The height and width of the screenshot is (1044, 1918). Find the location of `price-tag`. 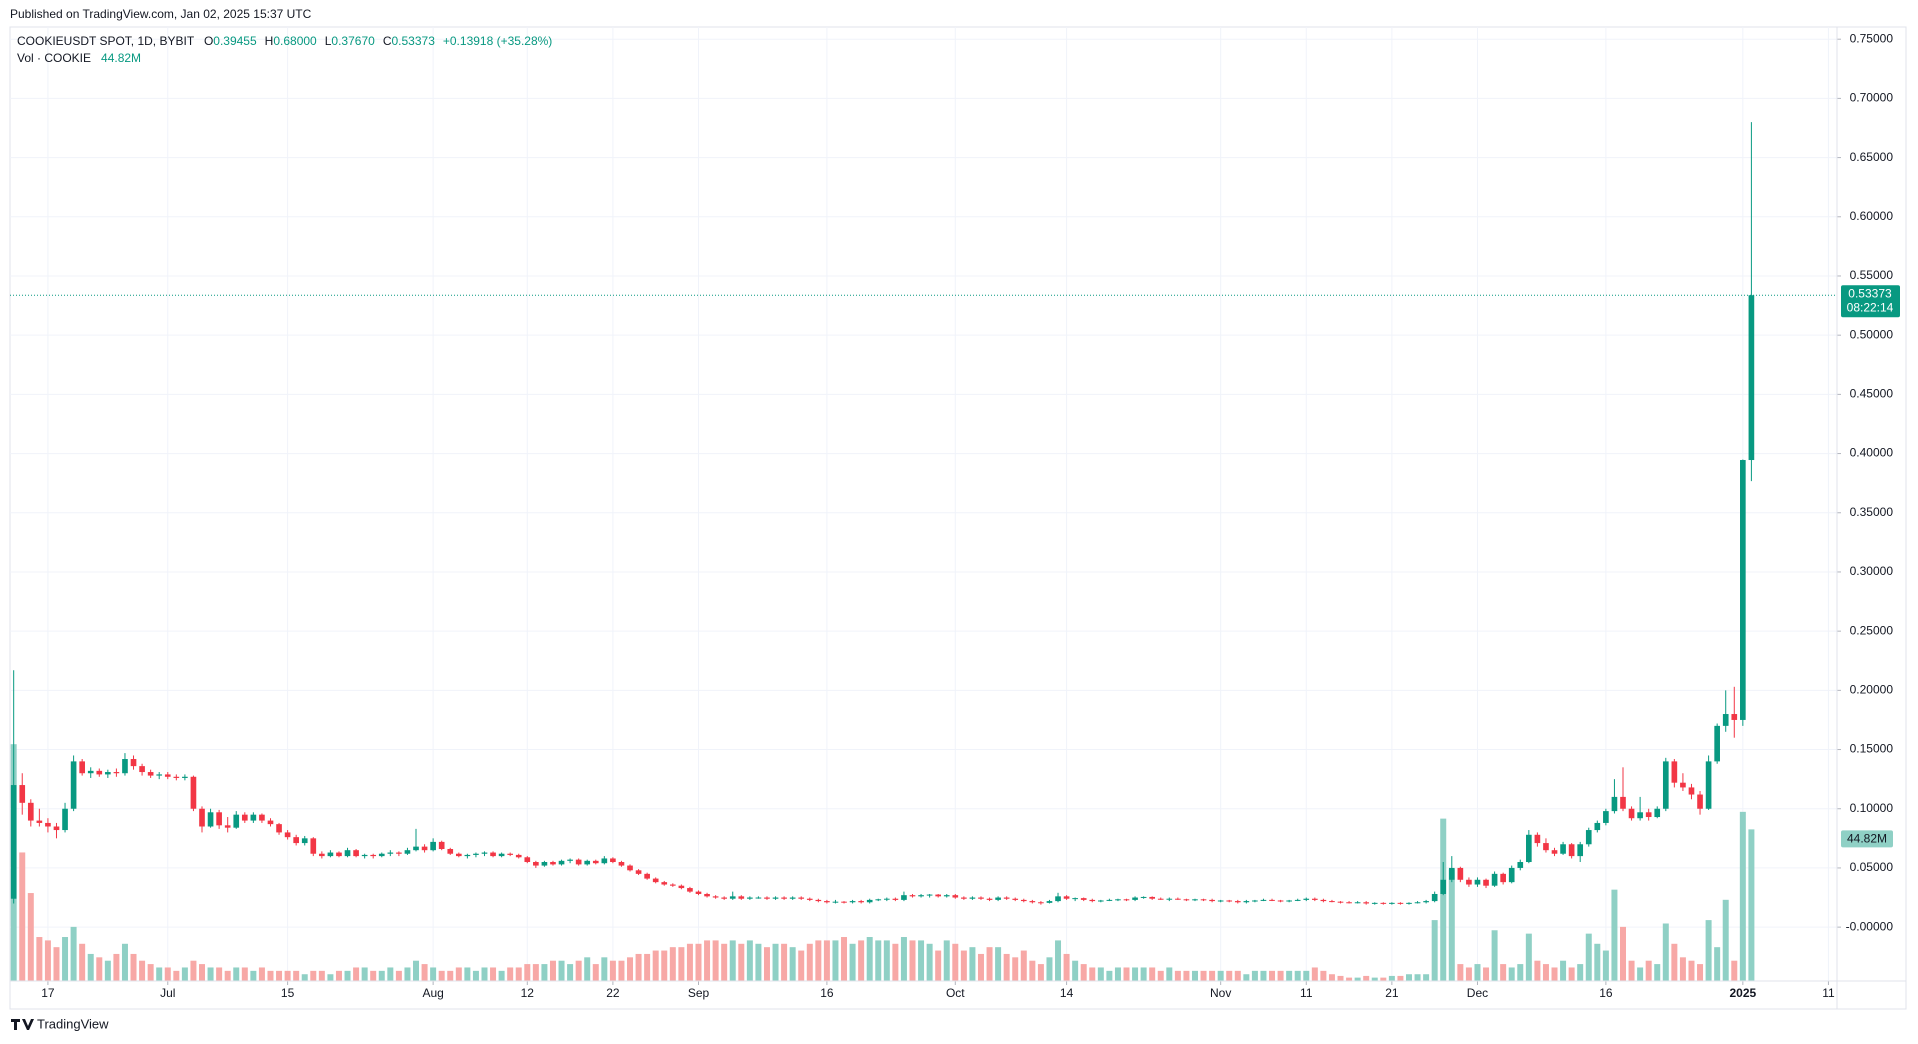

price-tag is located at coordinates (1870, 301).